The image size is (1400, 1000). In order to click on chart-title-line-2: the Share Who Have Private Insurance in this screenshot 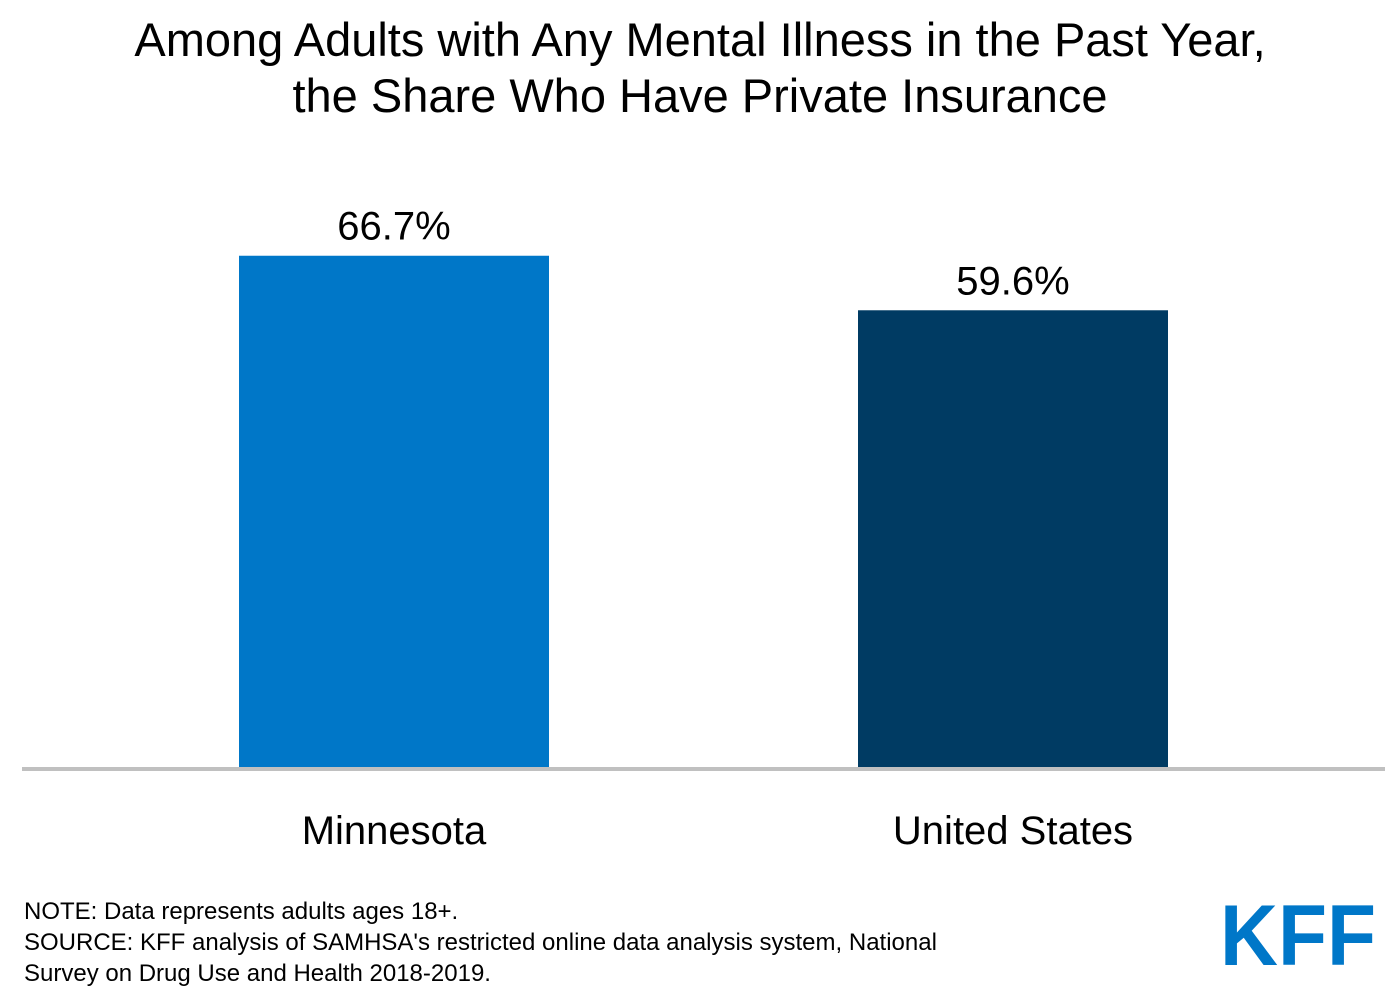, I will do `click(700, 95)`.